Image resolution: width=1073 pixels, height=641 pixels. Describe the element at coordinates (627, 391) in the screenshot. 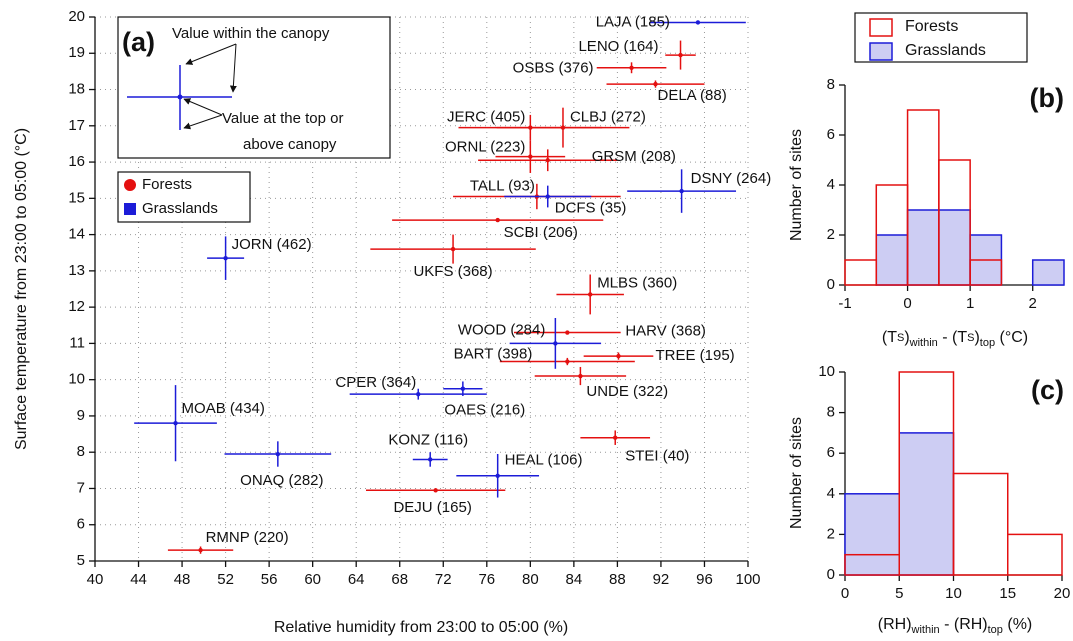

I see `point-label: UNDE (322)` at that location.